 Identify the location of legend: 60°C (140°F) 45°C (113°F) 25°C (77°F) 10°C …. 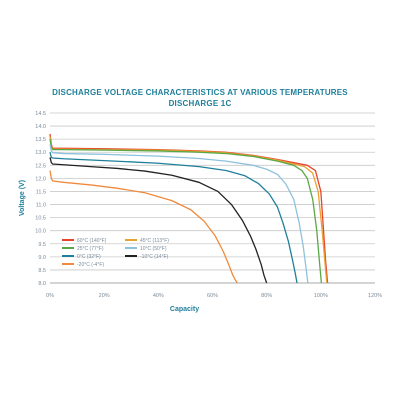
(115, 253).